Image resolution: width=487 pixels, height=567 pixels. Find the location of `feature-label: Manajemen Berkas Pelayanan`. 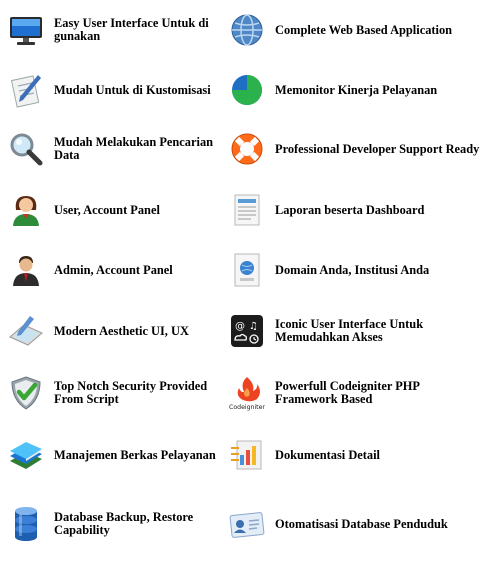

feature-label: Manajemen Berkas Pelayanan is located at coordinates (135, 454).